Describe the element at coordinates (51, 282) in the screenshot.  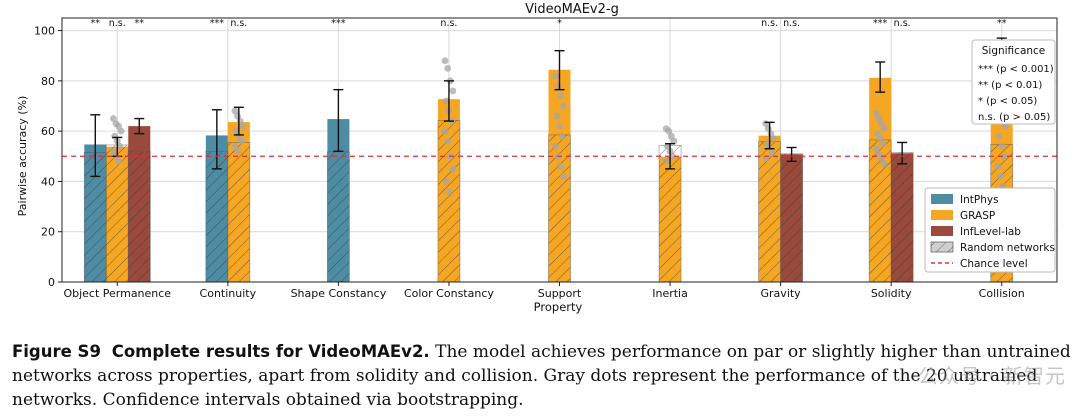
I see `y-tick-label: 0` at that location.